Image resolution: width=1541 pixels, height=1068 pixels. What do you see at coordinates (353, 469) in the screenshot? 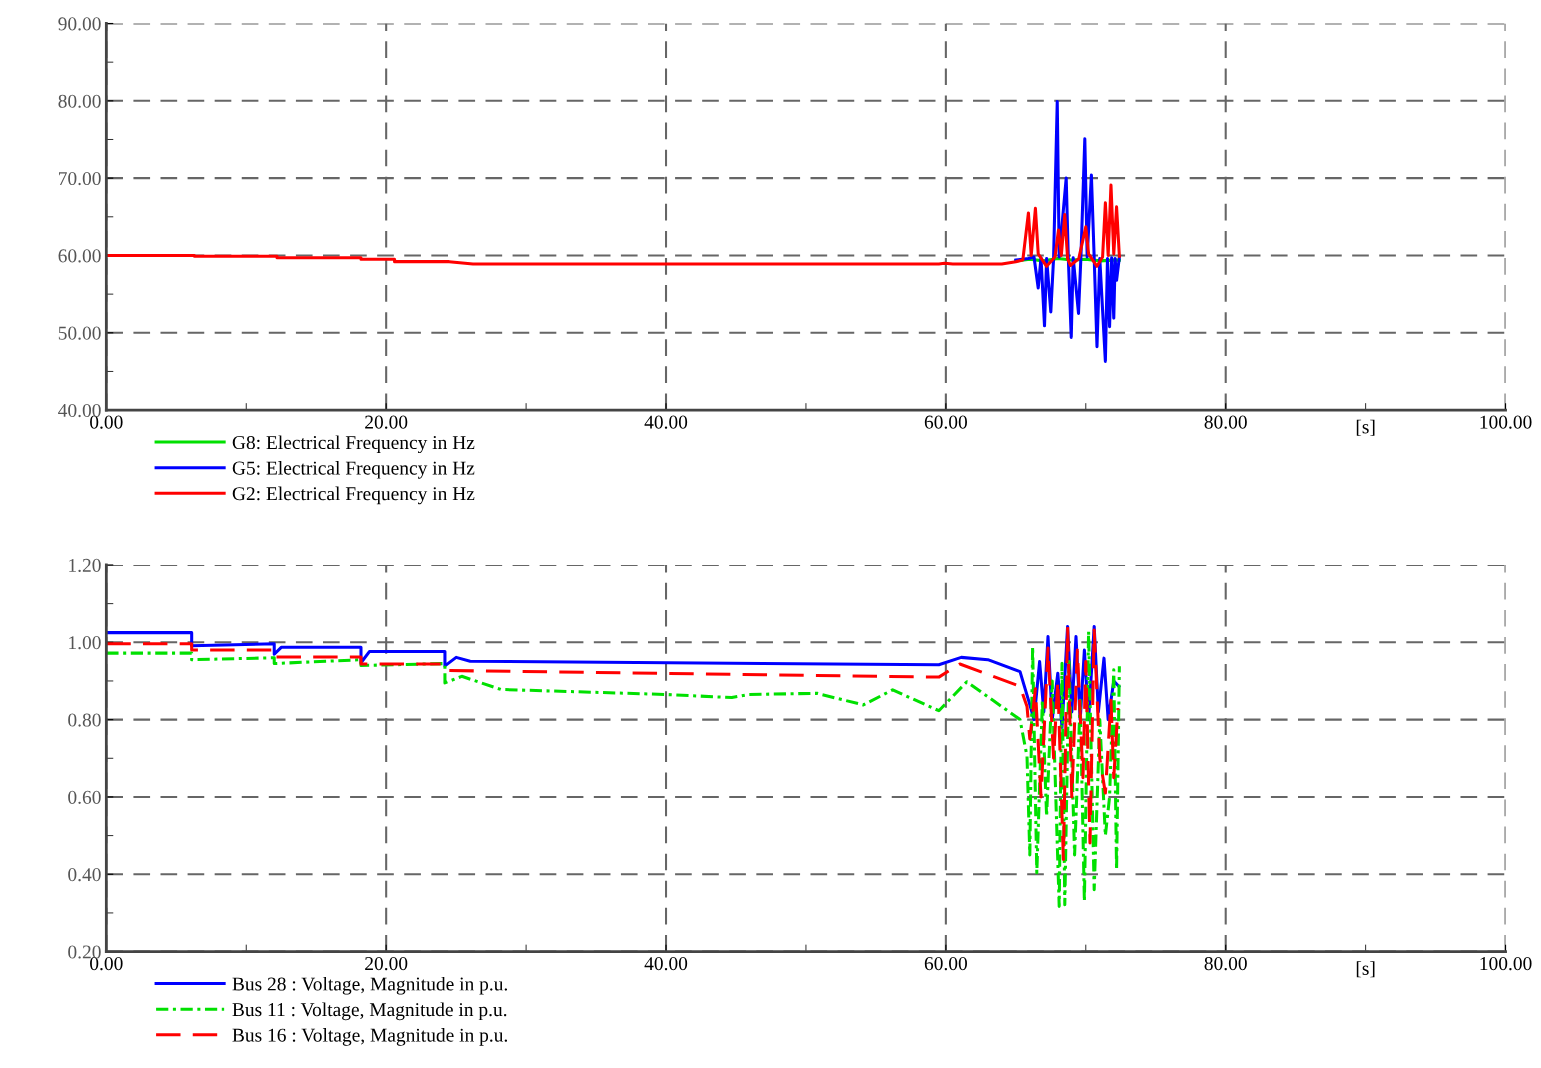
I see `legend-label: G5: Electrical Frequency in Hz` at bounding box center [353, 469].